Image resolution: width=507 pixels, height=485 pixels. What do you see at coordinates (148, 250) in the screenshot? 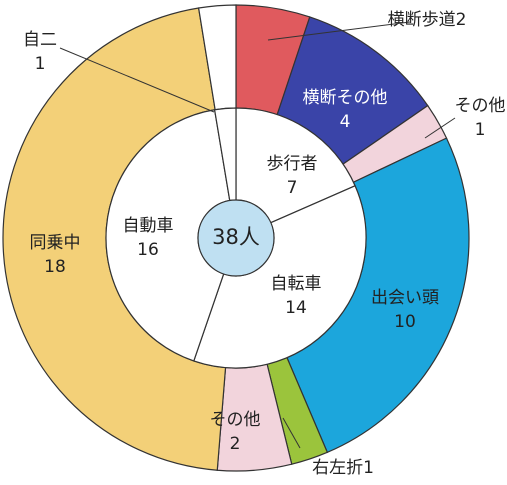
I see `inner-value: 16` at bounding box center [148, 250].